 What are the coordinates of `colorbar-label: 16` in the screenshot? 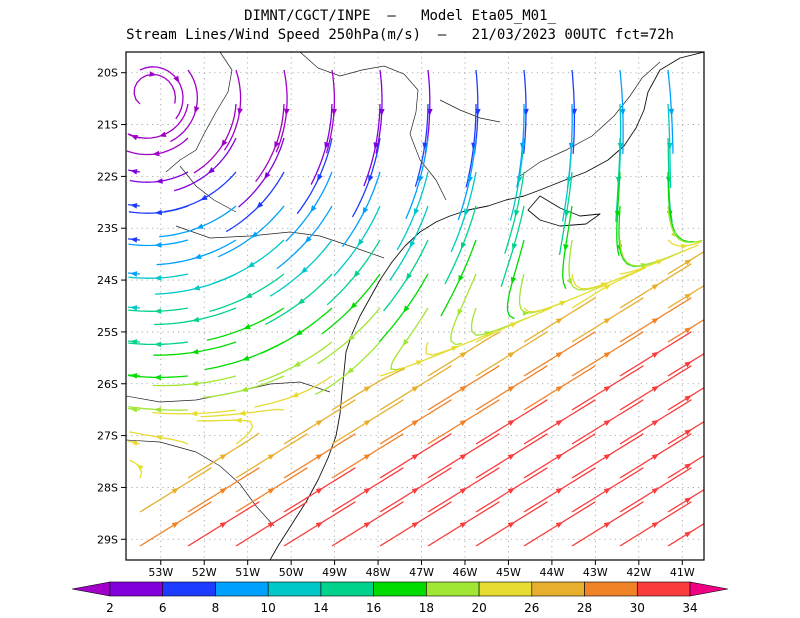 It's located at (373, 608).